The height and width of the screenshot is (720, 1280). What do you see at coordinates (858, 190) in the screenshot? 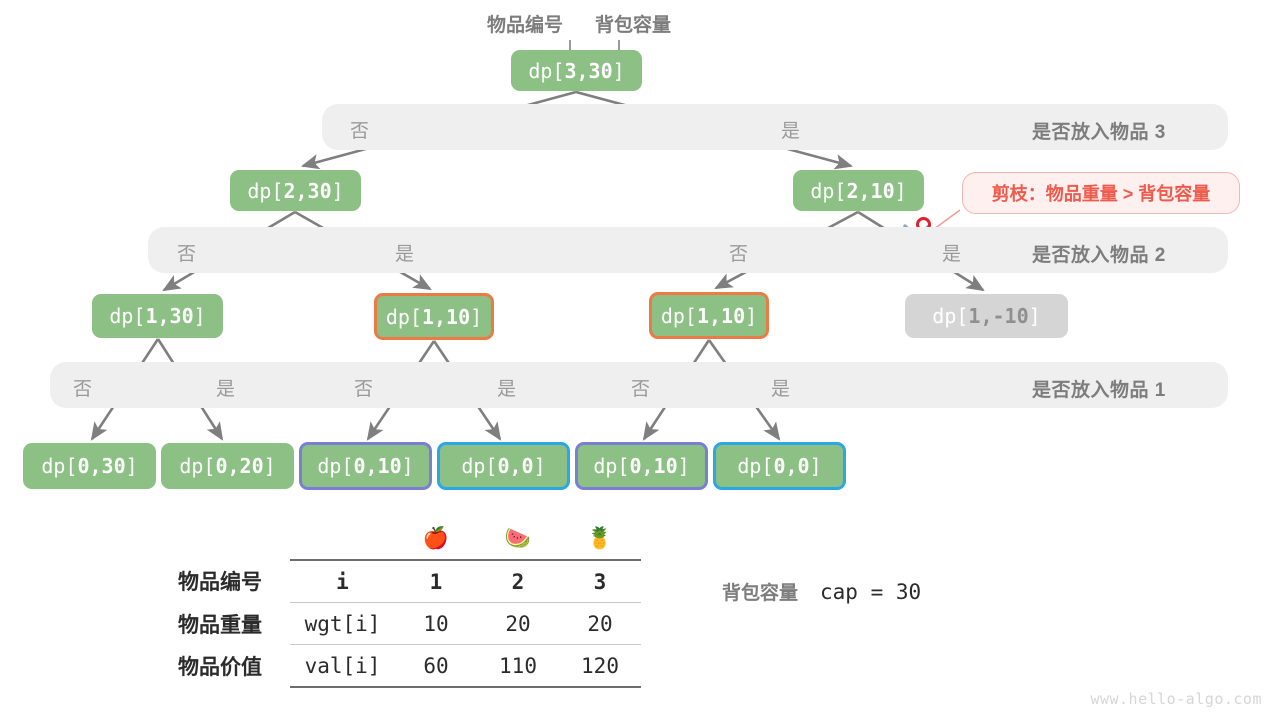
I see `tree-node-n-2-10: dp[2,10]` at bounding box center [858, 190].